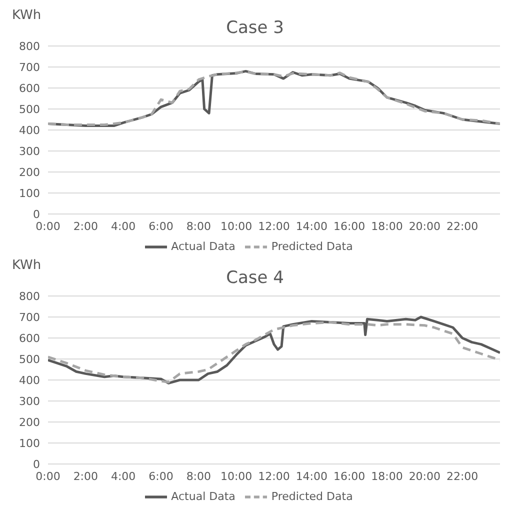 The height and width of the screenshot is (515, 510). I want to click on chart-title: Case 4, so click(255, 278).